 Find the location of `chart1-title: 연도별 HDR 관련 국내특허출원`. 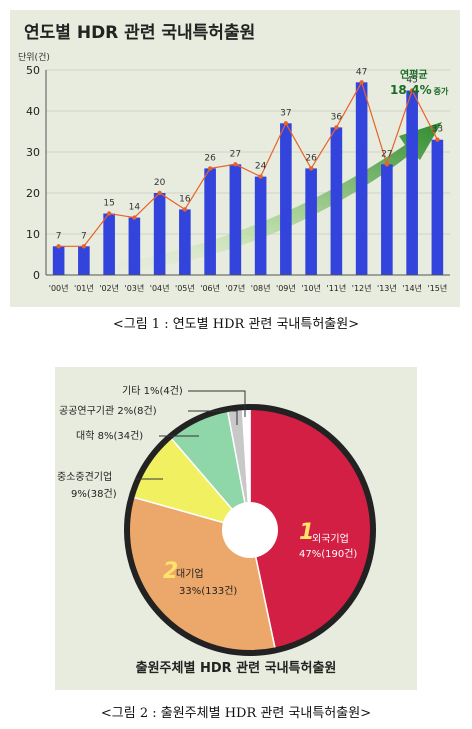

chart1-title: 연도별 HDR 관련 국내특허출원 is located at coordinates (139, 33).